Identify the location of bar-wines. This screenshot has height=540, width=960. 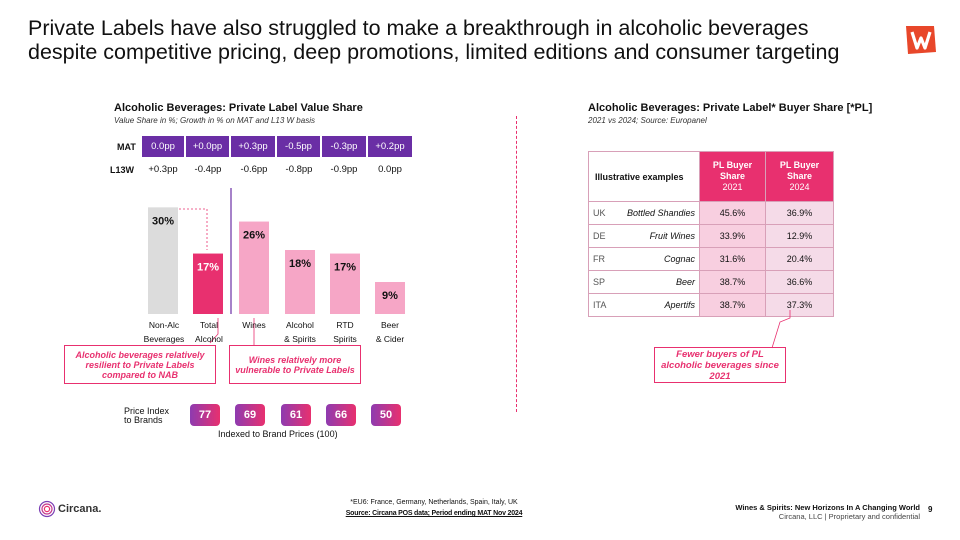
(254, 267).